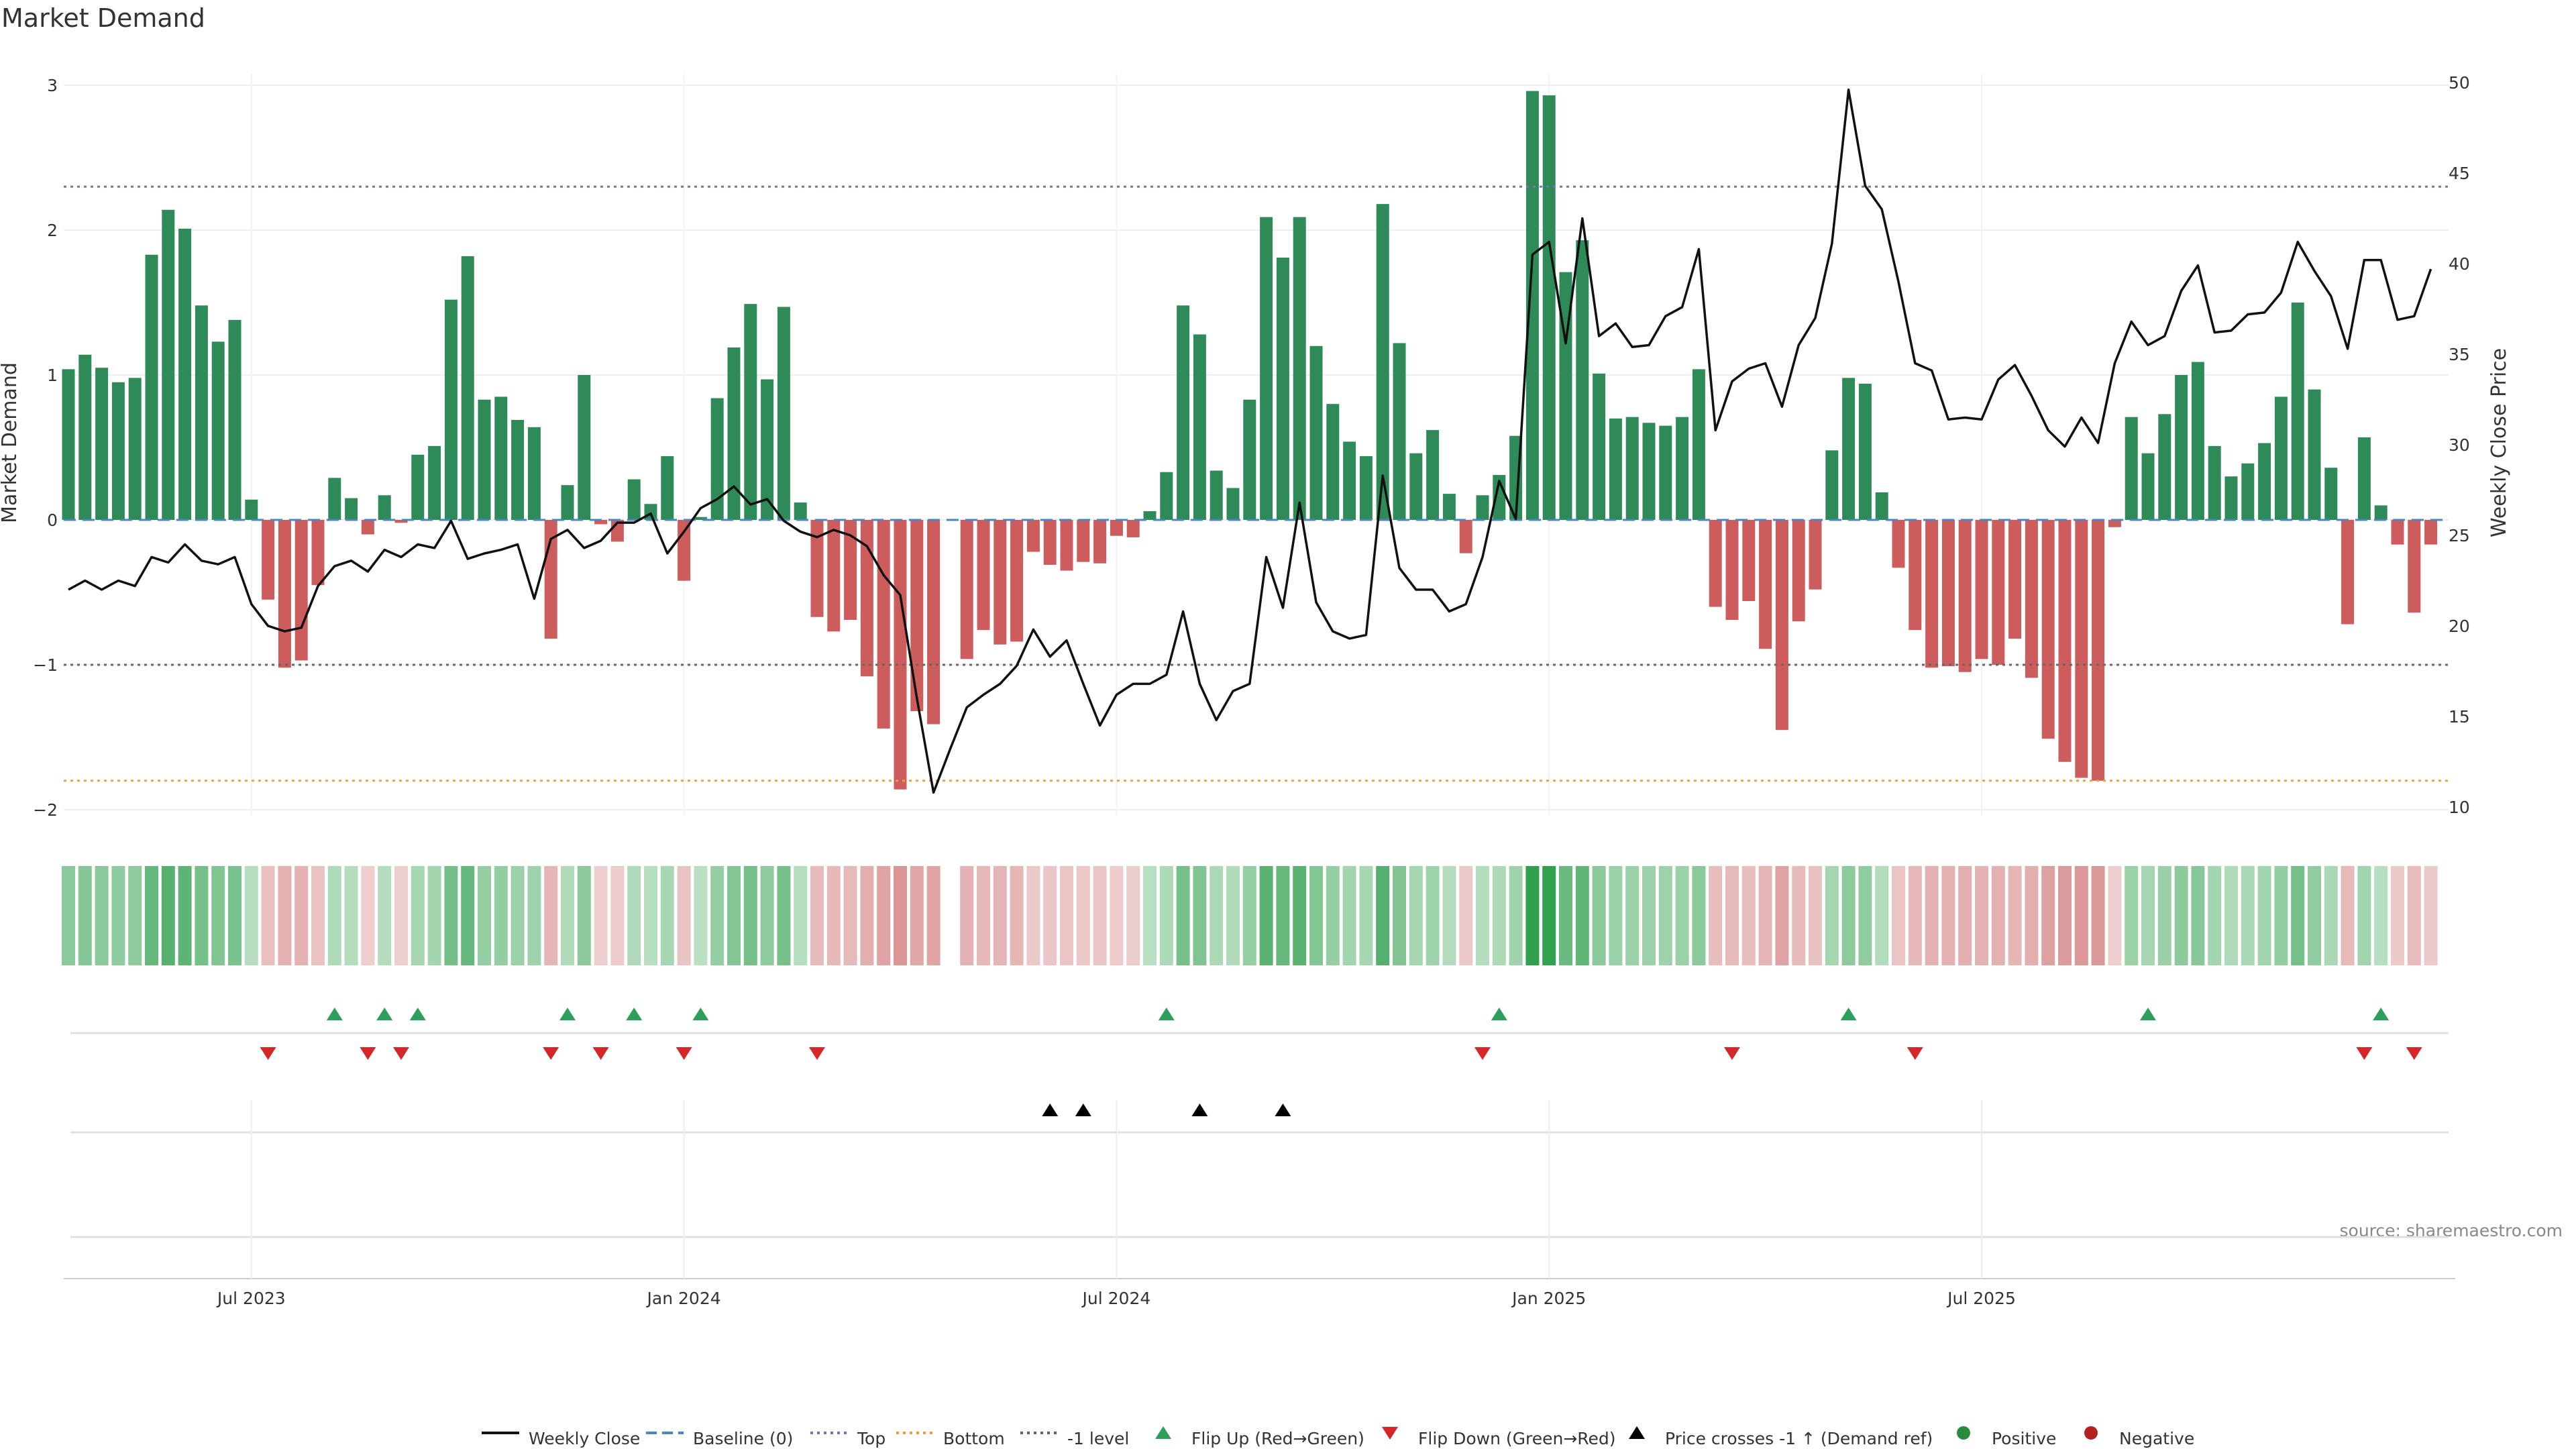  What do you see at coordinates (974, 1438) in the screenshot?
I see `legend-label: Bottom` at bounding box center [974, 1438].